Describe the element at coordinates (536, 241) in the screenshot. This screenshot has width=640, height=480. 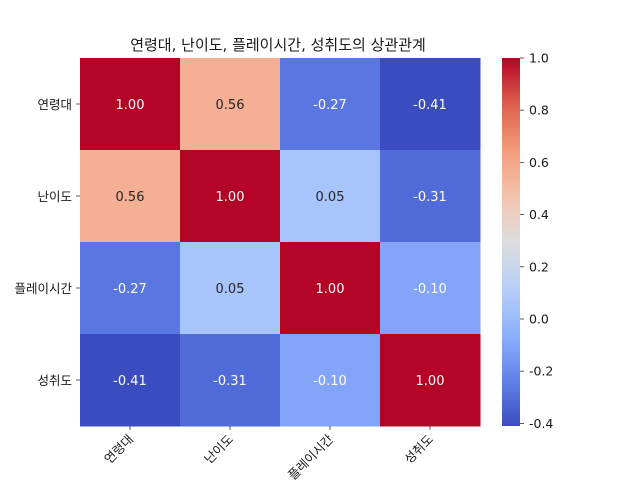
I see `colorbar-ticks: 1.0 0.8 0.6 0.4 0.2 0.0 -0.2 -0.4` at that location.